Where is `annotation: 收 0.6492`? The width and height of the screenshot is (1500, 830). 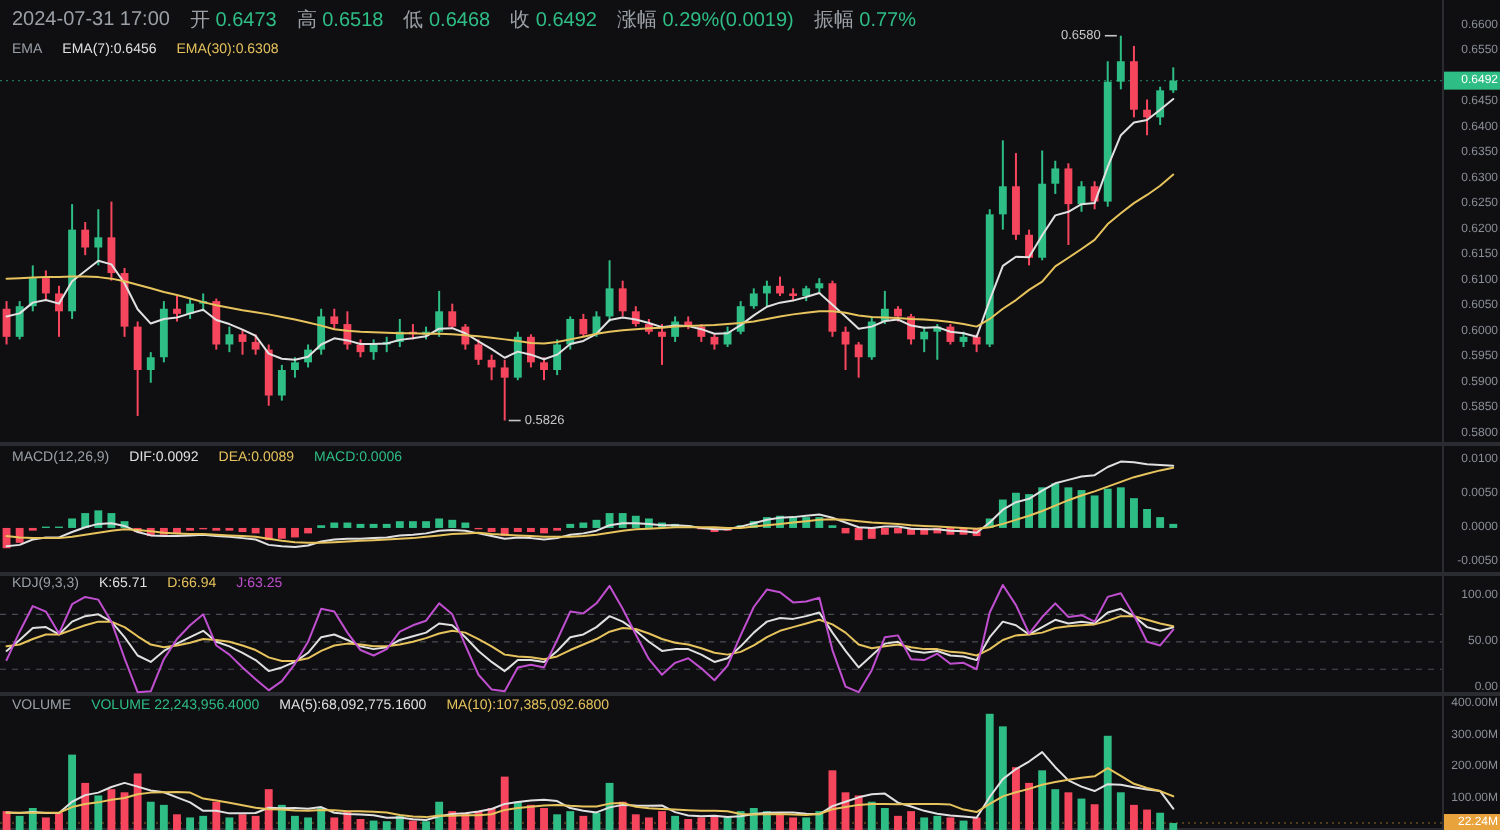
annotation: 收 0.6492 is located at coordinates (554, 20).